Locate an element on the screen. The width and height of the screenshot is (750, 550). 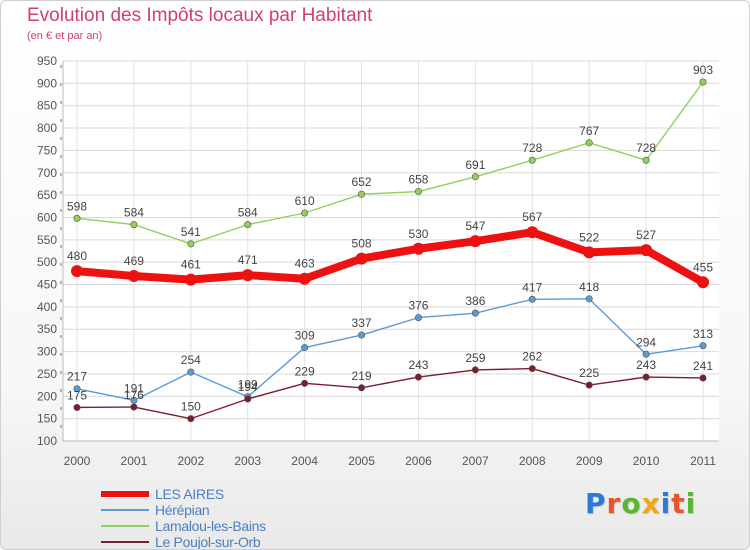
y-tick-label: 900 is located at coordinates (47, 83).